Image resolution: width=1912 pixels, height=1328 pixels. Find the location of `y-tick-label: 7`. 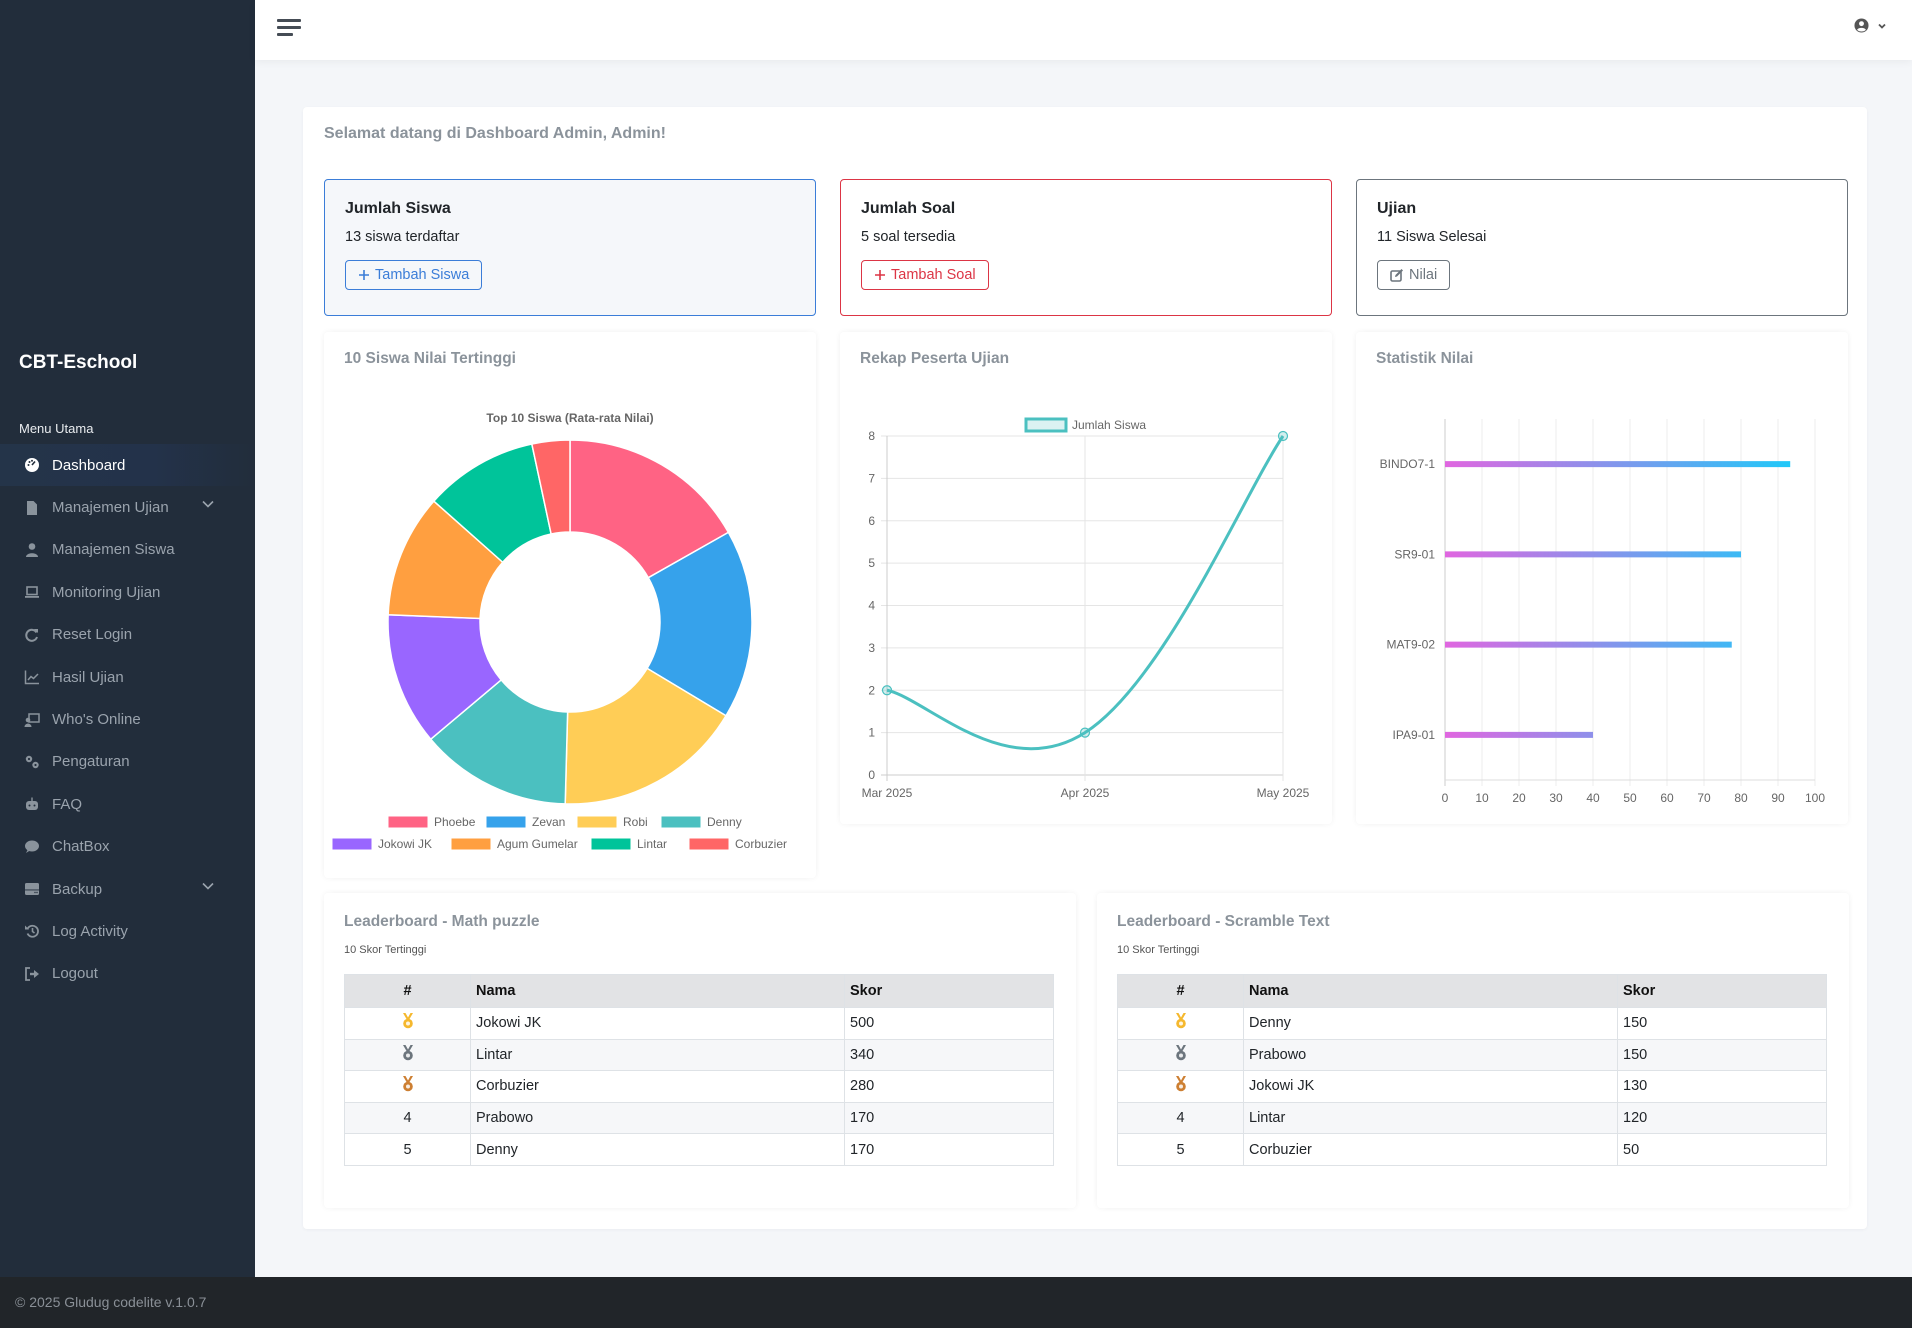

y-tick-label: 7 is located at coordinates (871, 478).